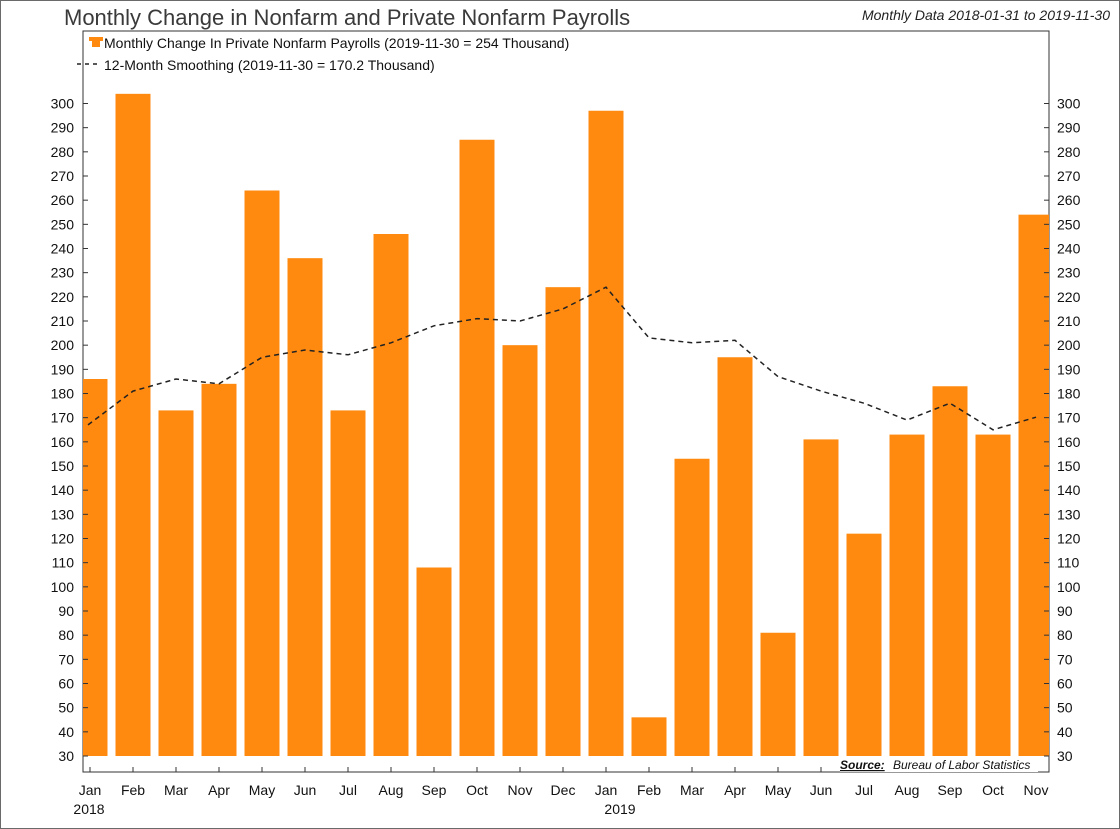  Describe the element at coordinates (1069, 394) in the screenshot. I see `y-tick-label-right-180: 180` at that location.